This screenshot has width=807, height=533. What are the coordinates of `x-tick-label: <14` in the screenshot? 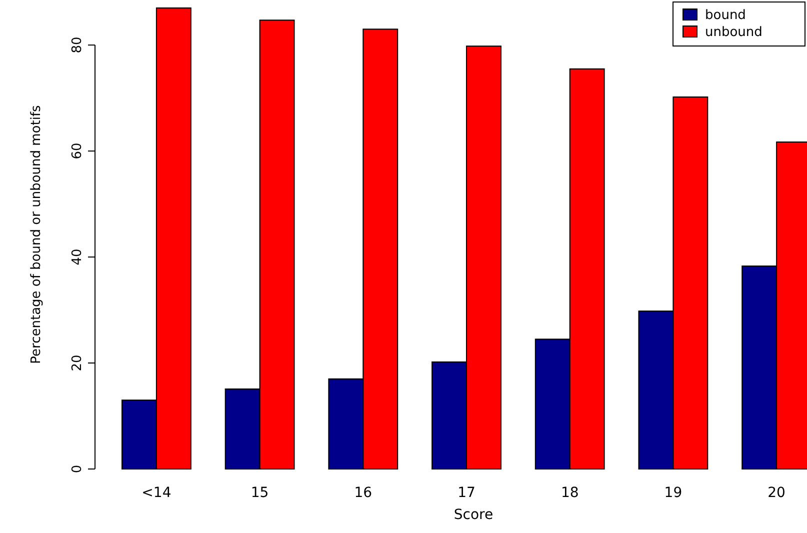 It's located at (157, 492).